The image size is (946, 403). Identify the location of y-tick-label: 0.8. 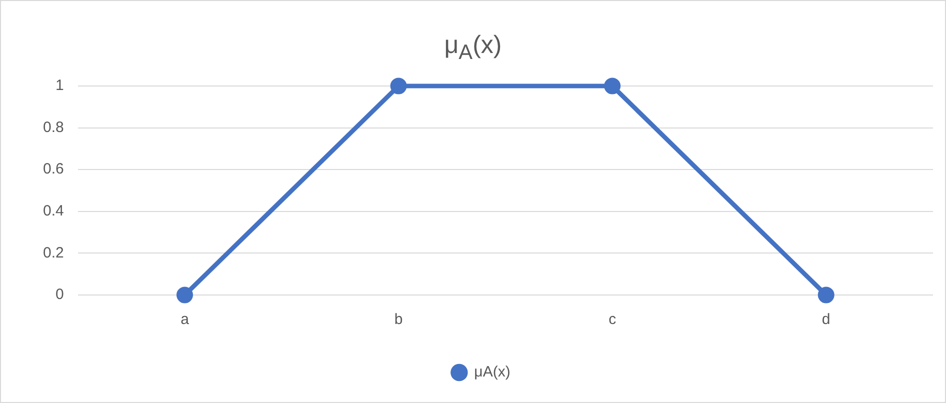
(53, 127).